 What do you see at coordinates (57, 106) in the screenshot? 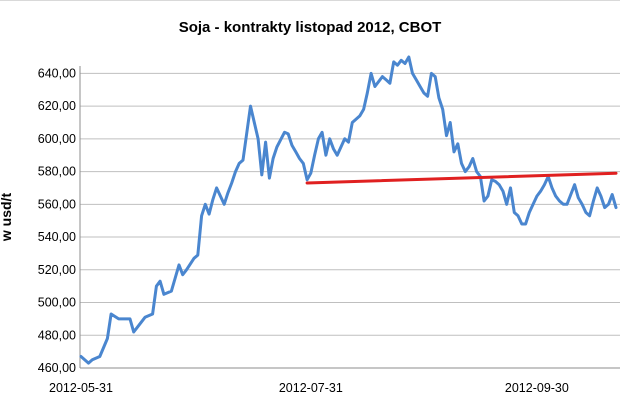
I see `y-tick-label: 620,00` at bounding box center [57, 106].